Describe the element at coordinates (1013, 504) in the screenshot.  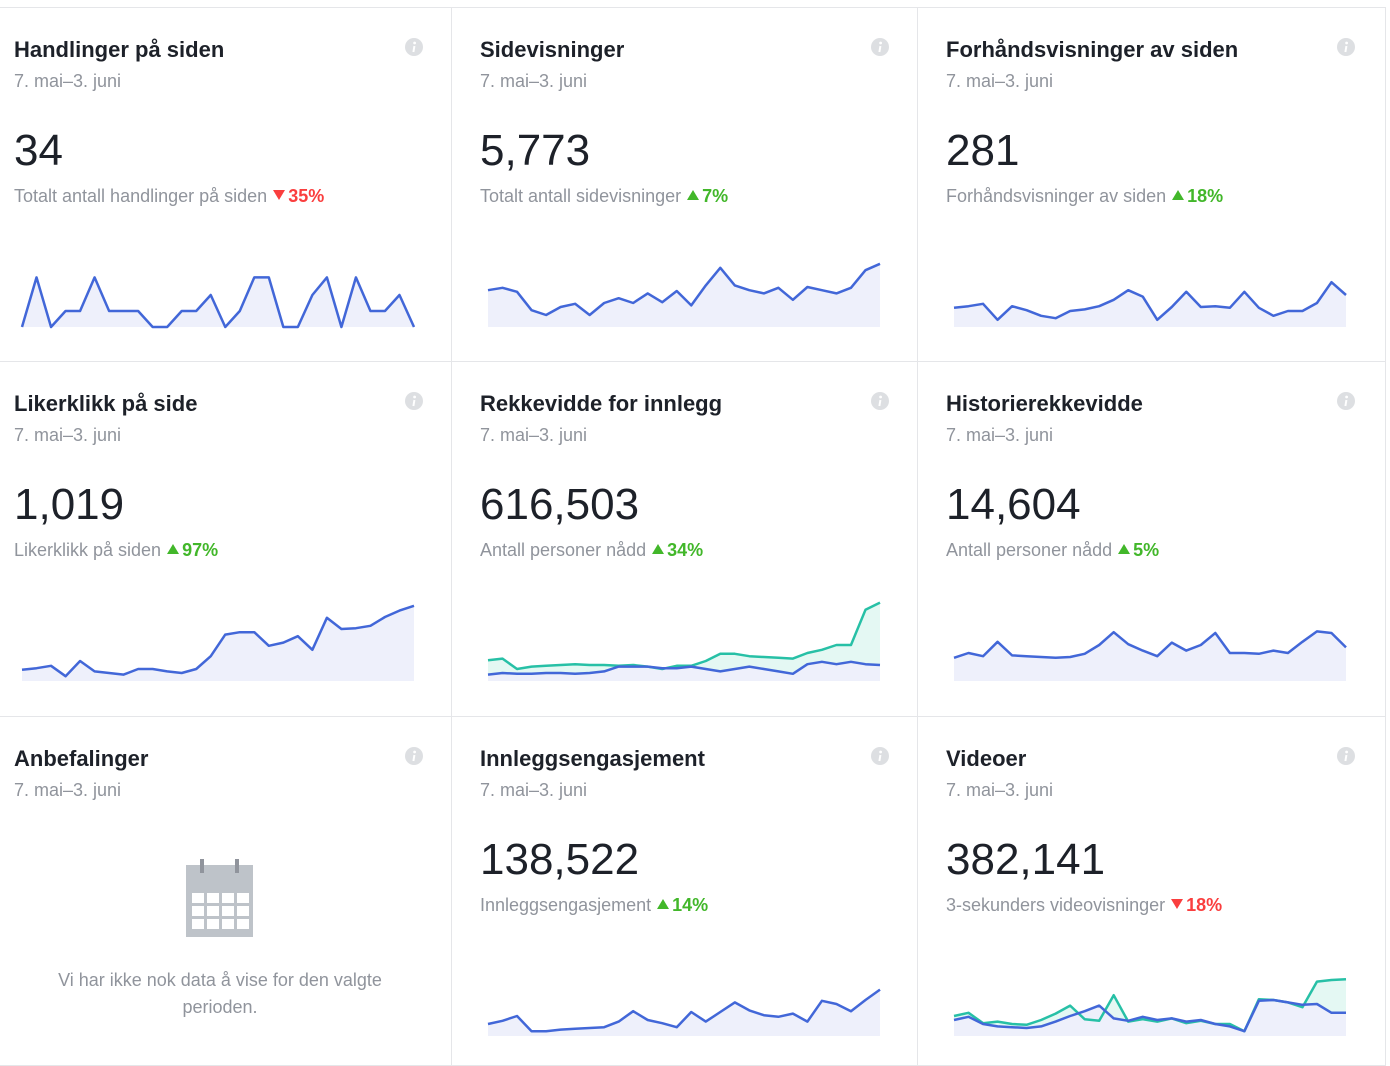
I see `metric-value: 14,604` at that location.